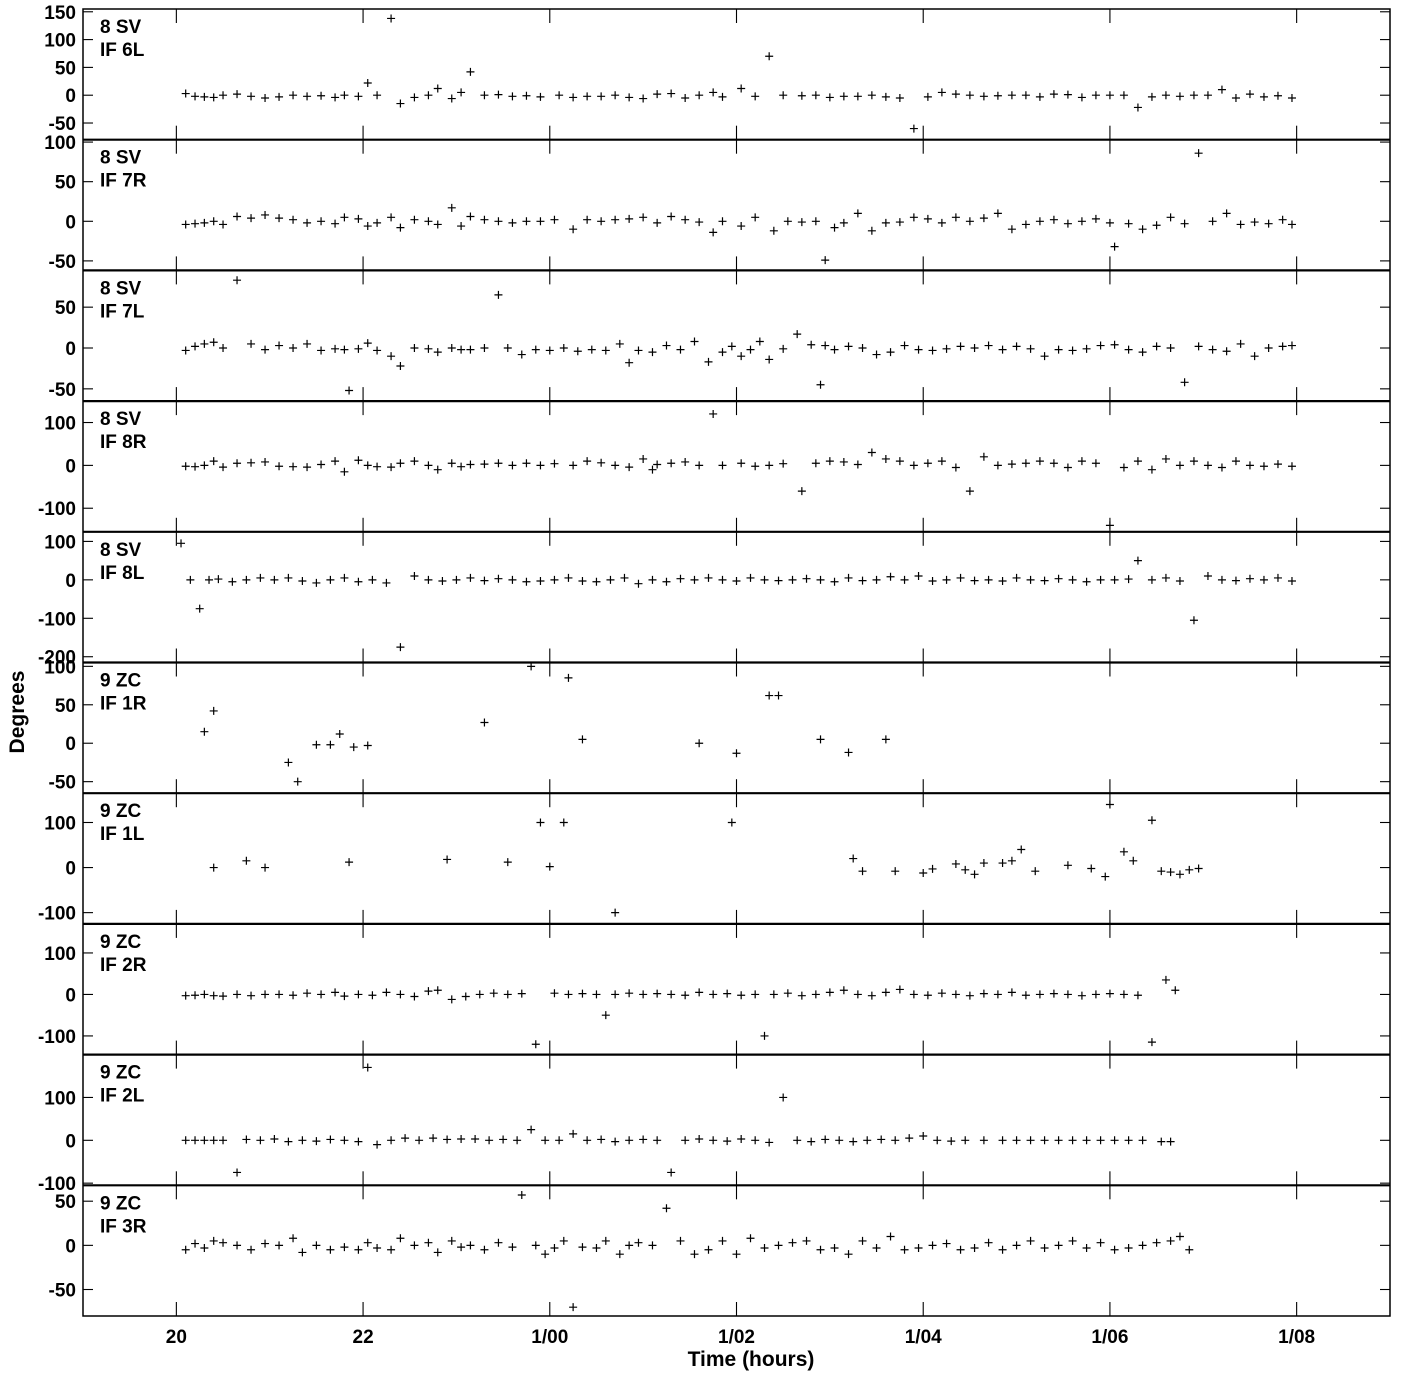  I want to click on y-tick-label: -100, so click(57, 509).